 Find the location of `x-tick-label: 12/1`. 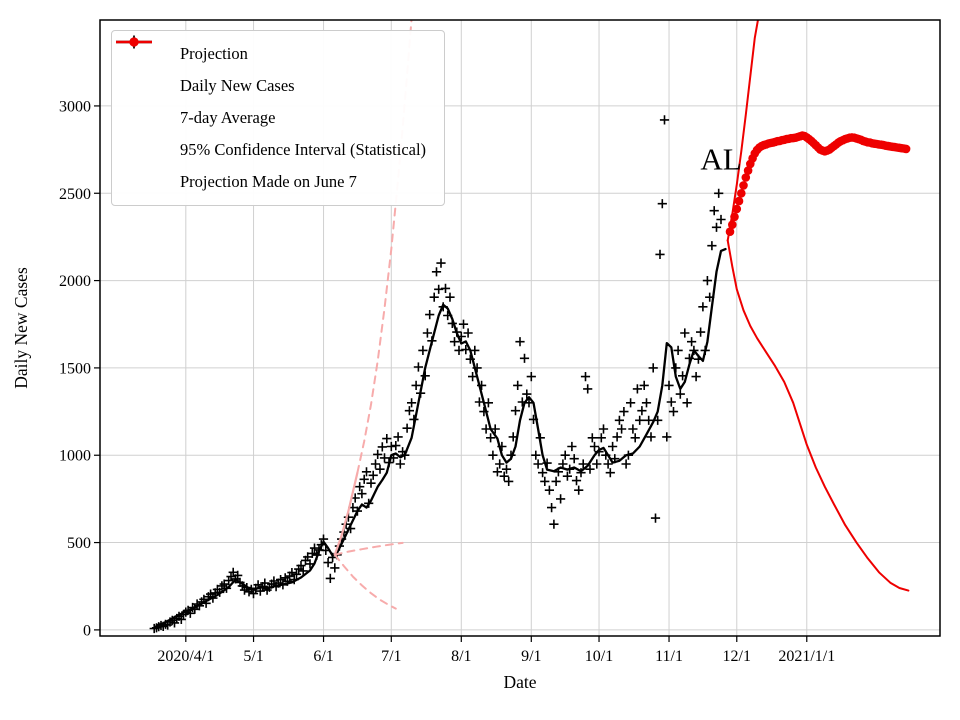

x-tick-label: 12/1 is located at coordinates (737, 656).